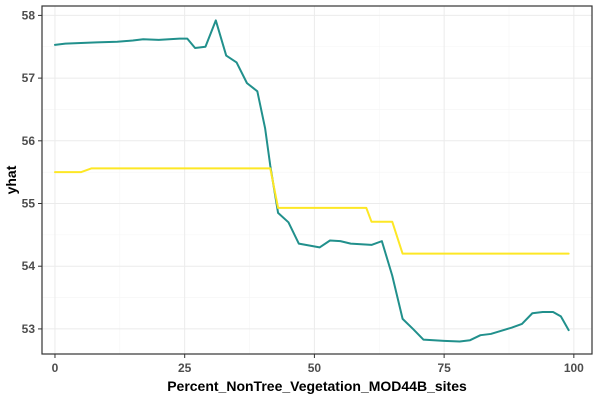  Describe the element at coordinates (55, 368) in the screenshot. I see `x-tick-label: 0` at that location.